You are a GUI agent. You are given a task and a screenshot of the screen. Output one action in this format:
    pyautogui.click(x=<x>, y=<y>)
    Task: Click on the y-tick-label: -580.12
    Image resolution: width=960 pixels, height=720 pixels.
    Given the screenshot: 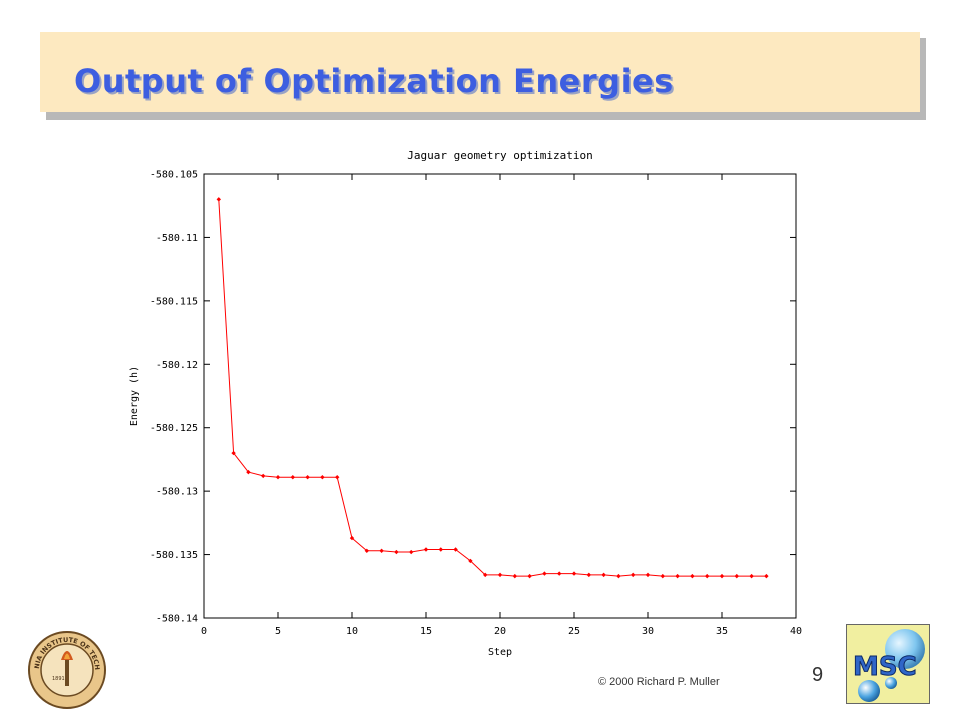 What is the action you would take?
    pyautogui.click(x=177, y=365)
    